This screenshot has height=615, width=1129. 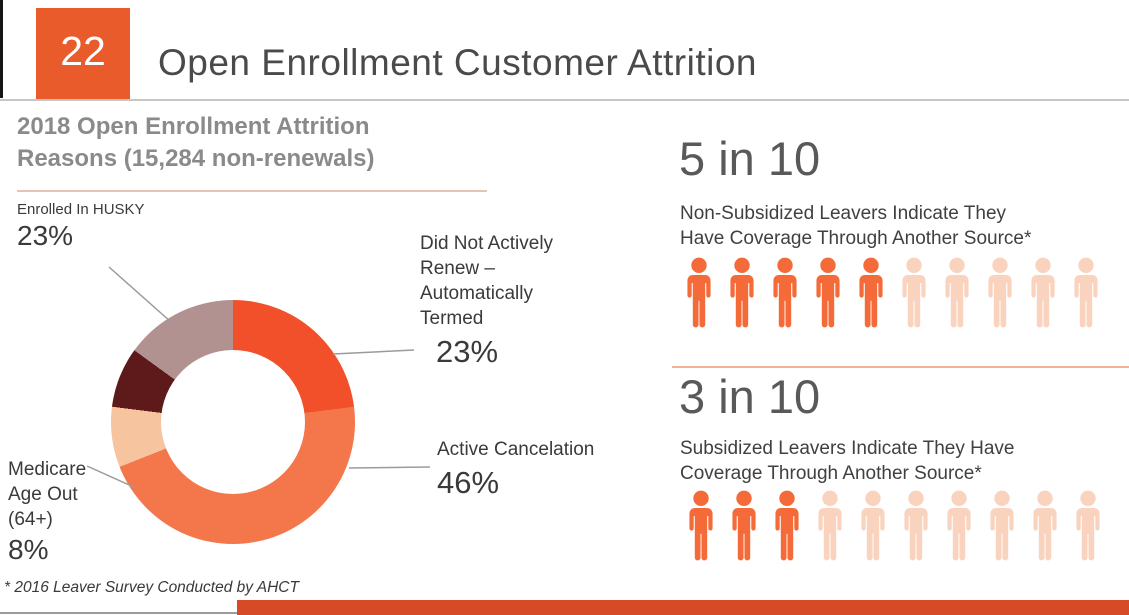 I want to click on callout-label-line: Age Out, so click(x=43, y=494).